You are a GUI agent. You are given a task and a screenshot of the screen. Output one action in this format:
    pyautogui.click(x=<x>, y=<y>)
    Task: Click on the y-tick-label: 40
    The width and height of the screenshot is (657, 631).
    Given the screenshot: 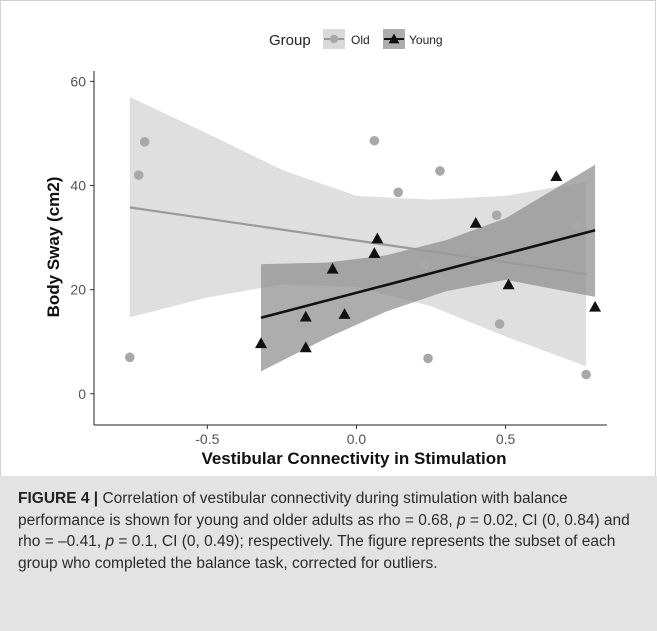 What is the action you would take?
    pyautogui.click(x=78, y=186)
    